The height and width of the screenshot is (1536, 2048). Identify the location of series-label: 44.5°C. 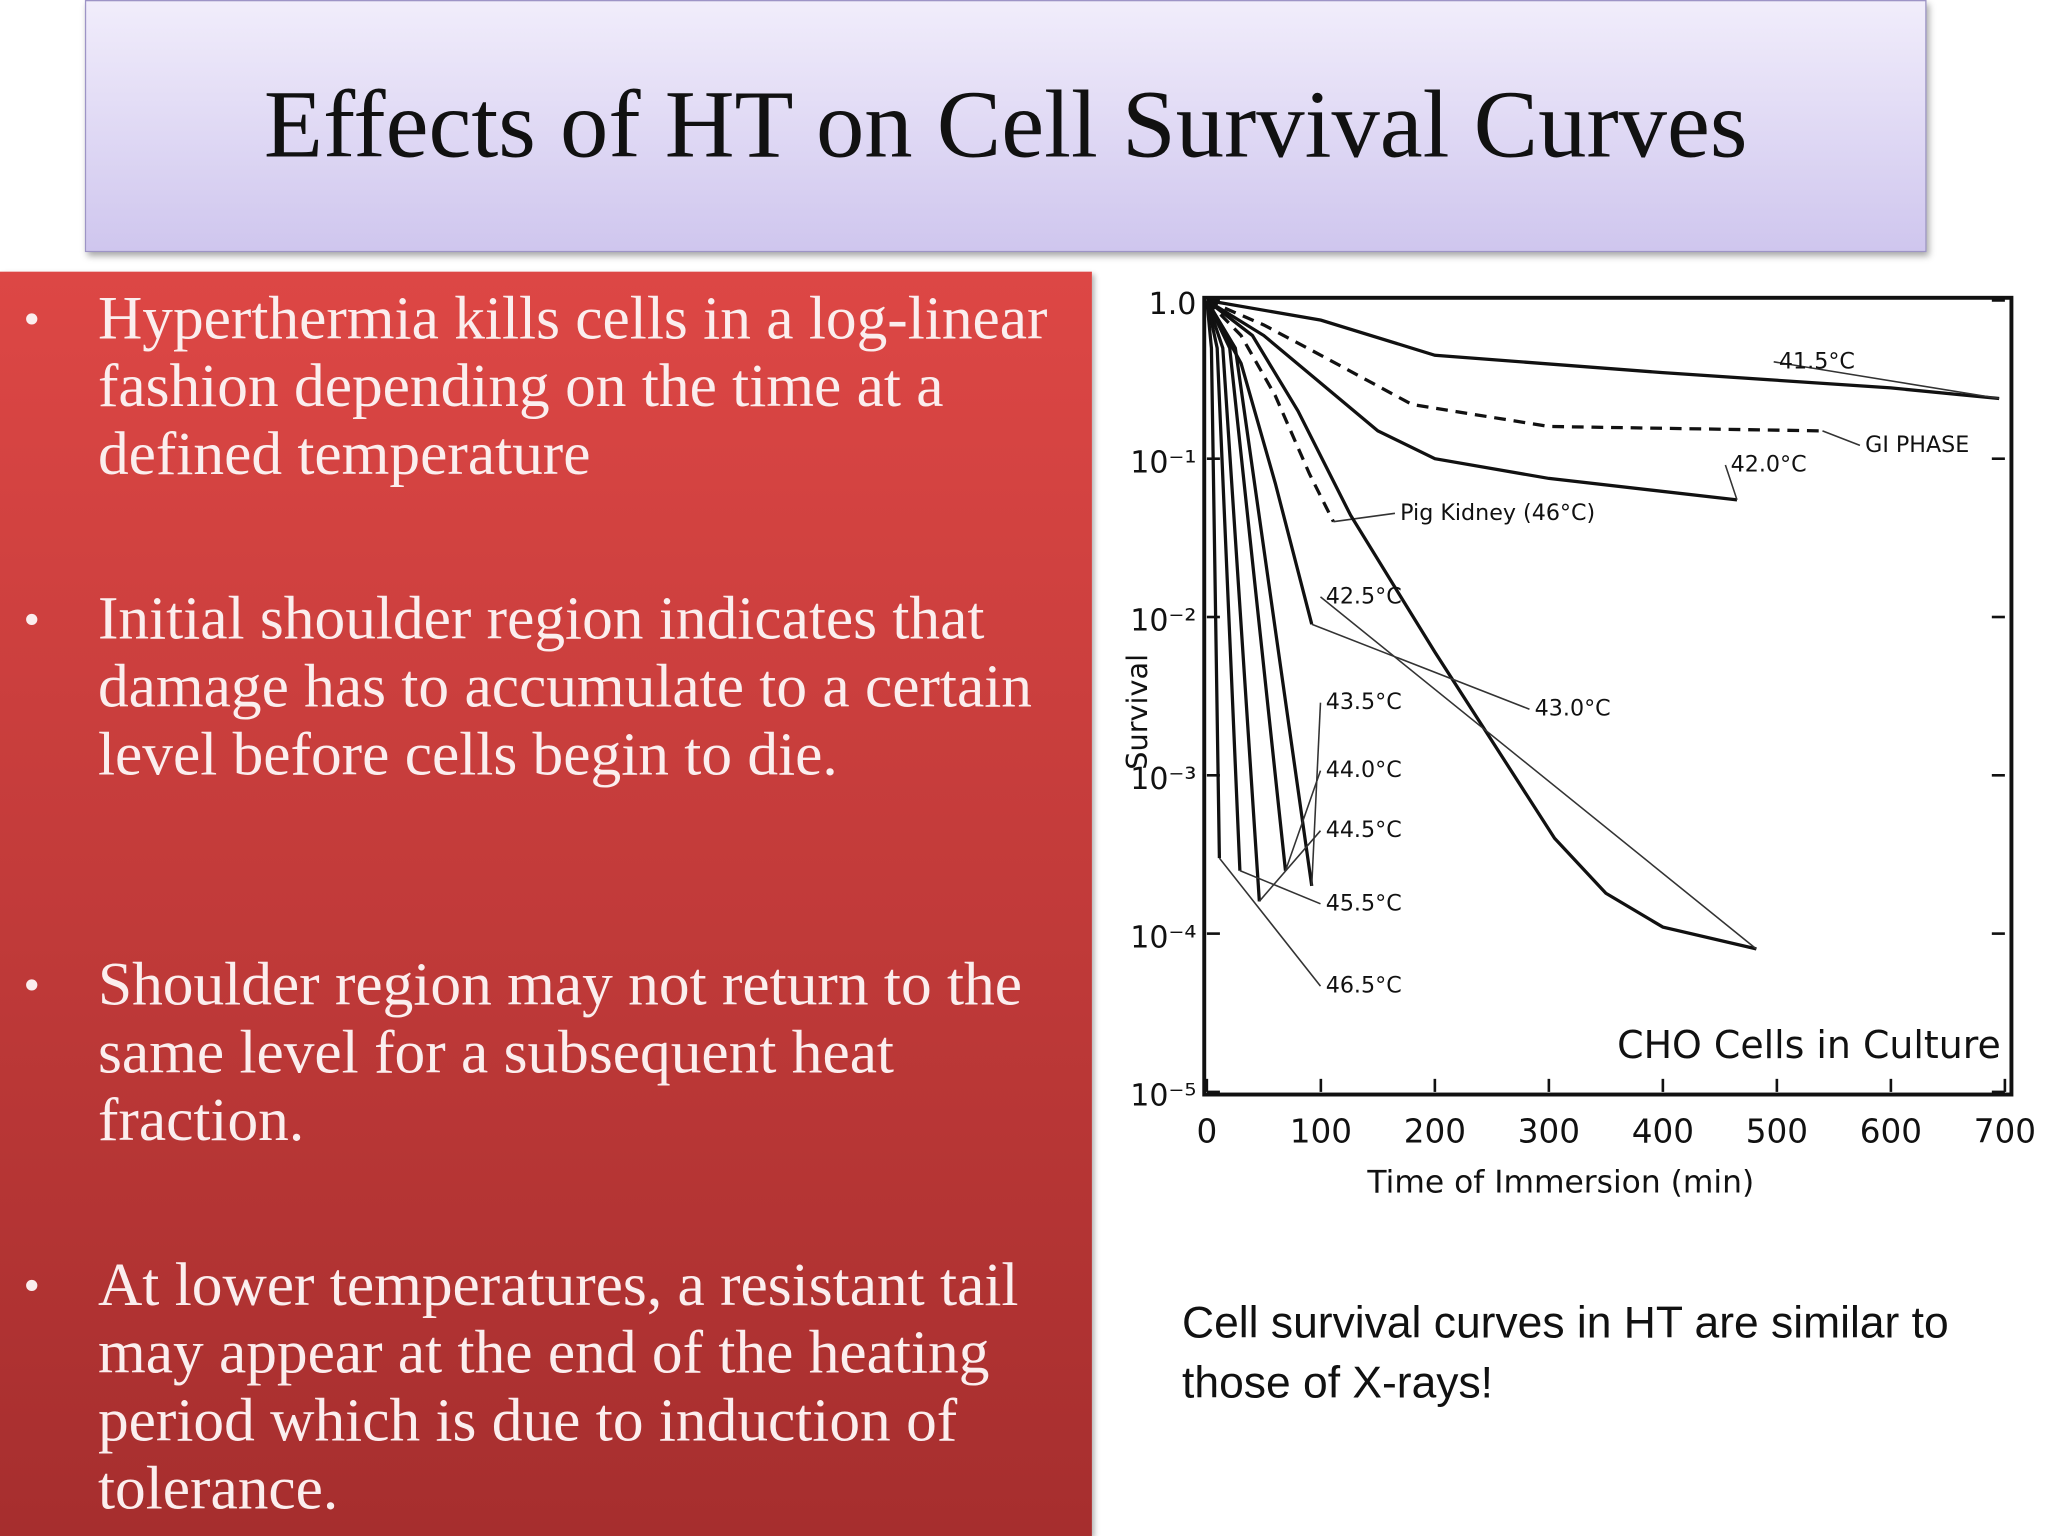
(1364, 830).